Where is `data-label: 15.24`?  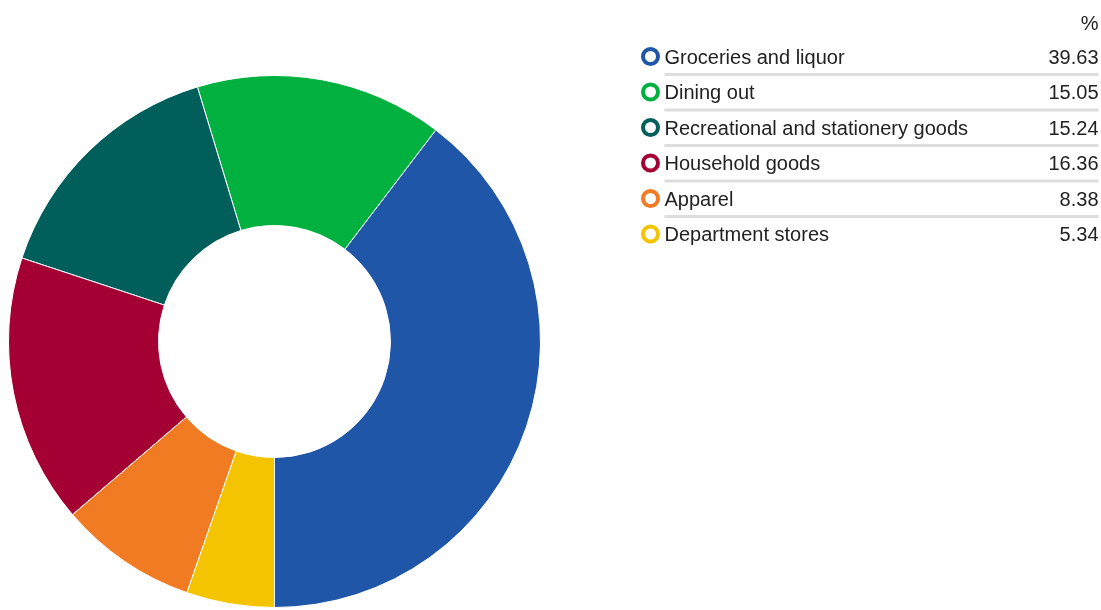 data-label: 15.24 is located at coordinates (1073, 127).